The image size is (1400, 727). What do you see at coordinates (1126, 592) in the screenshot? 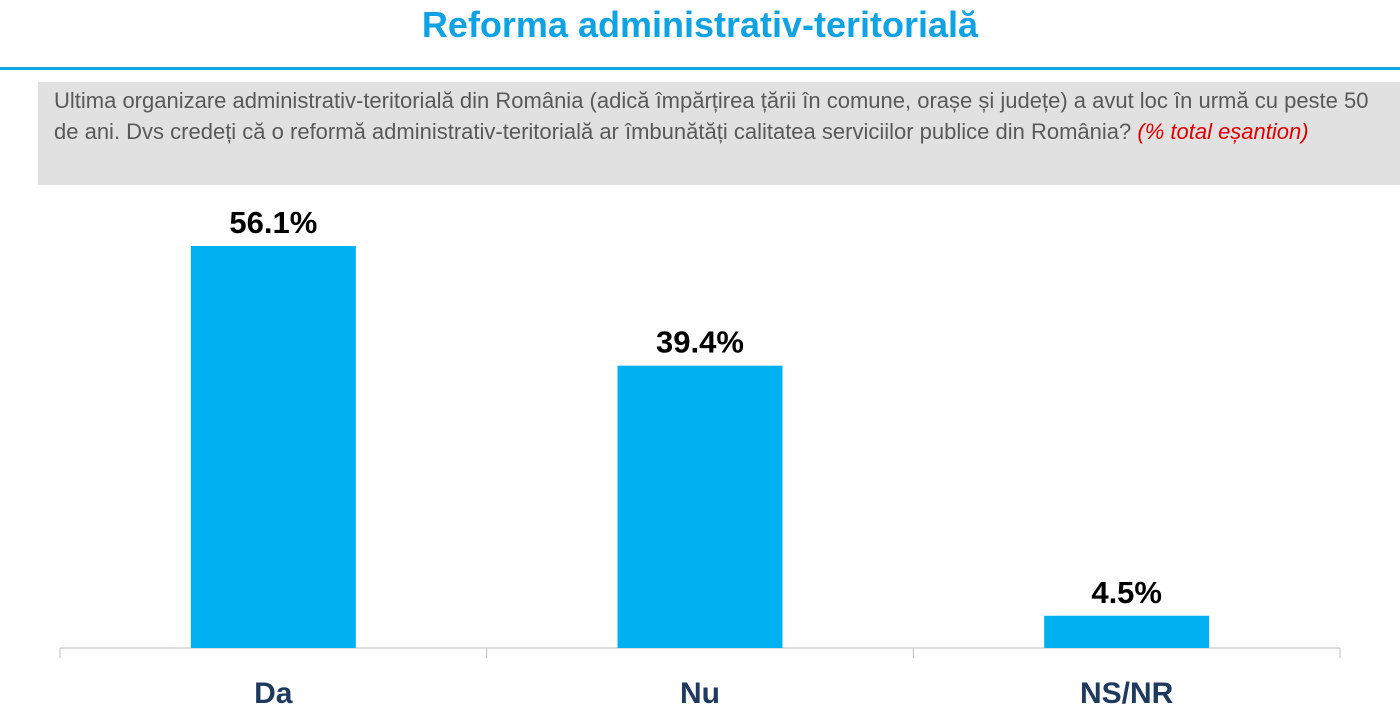
I see `value-label: 4.5%` at bounding box center [1126, 592].